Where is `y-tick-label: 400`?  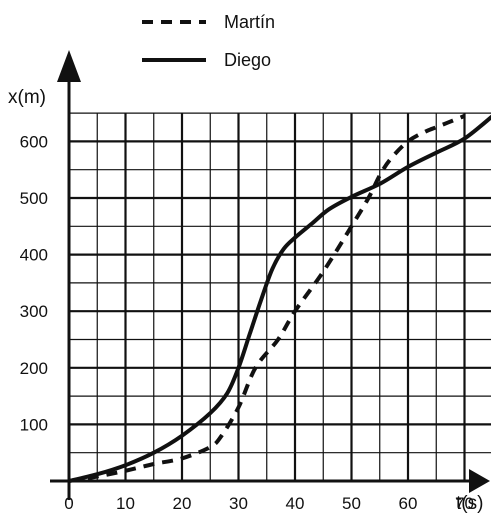
y-tick-label: 400 is located at coordinates (34, 255).